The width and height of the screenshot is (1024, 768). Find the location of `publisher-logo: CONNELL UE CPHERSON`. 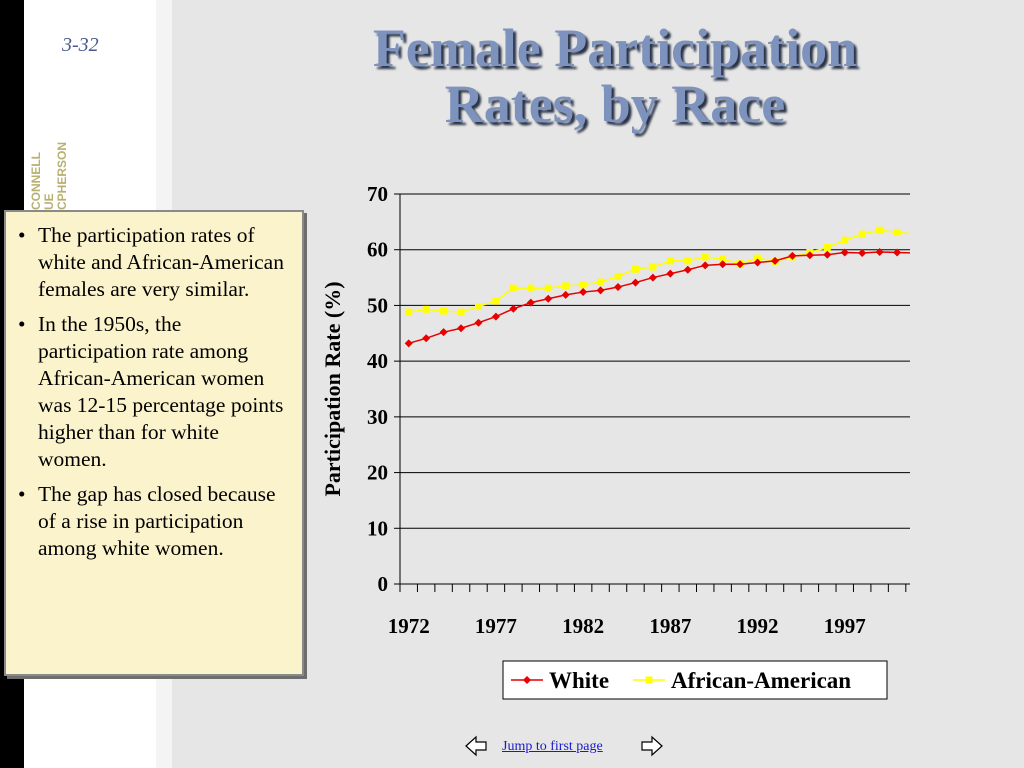

publisher-logo: CONNELL UE CPHERSON is located at coordinates (52, 168).